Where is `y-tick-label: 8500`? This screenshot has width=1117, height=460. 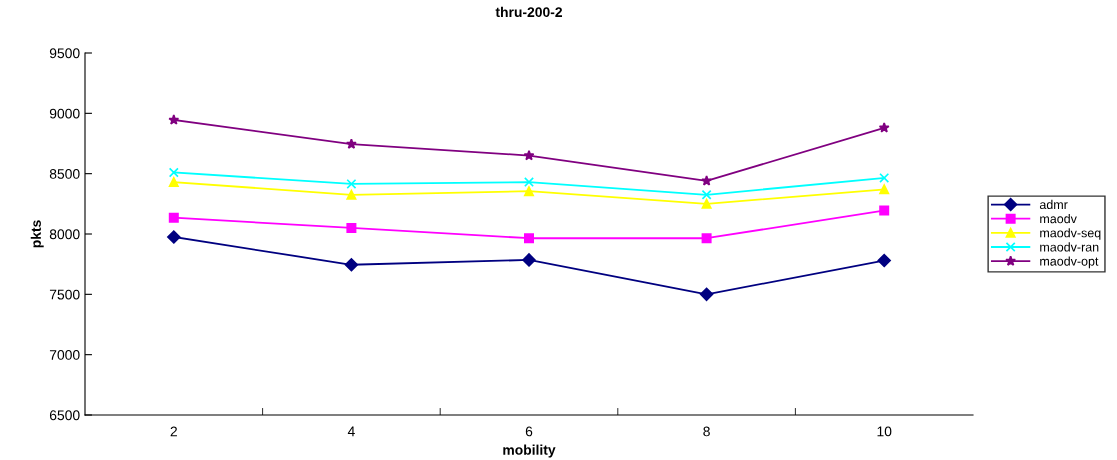 y-tick-label: 8500 is located at coordinates (64, 174).